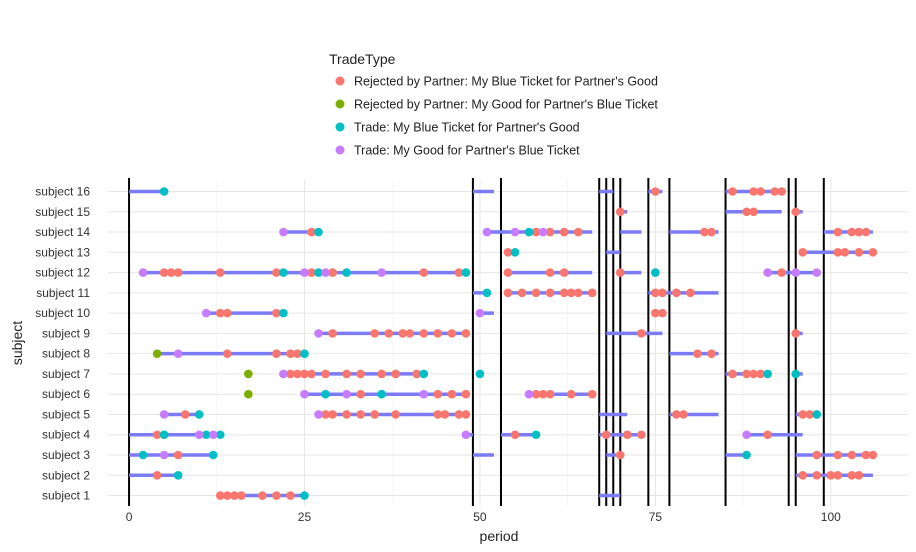 The height and width of the screenshot is (552, 916). What do you see at coordinates (305, 517) in the screenshot?
I see `x-tick-label: 25` at bounding box center [305, 517].